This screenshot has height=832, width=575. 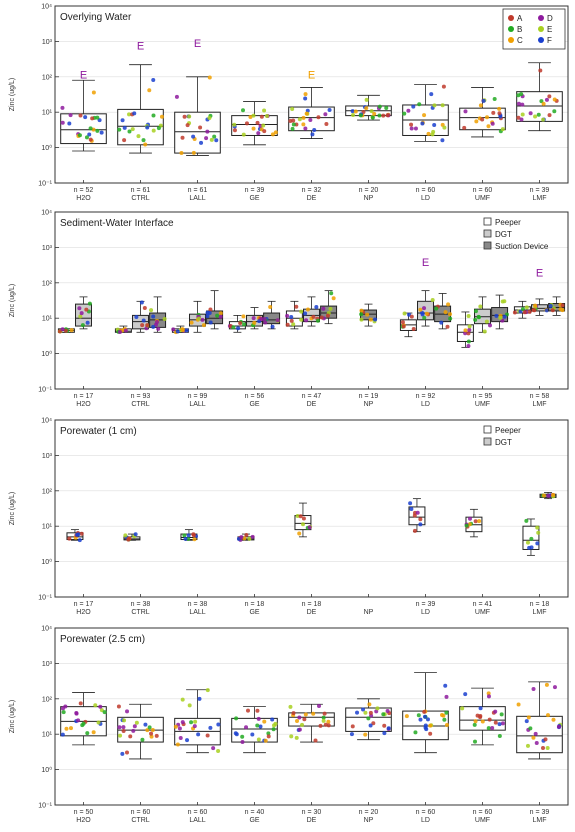 What do you see at coordinates (425, 404) in the screenshot?
I see `category-label: LD` at bounding box center [425, 404].